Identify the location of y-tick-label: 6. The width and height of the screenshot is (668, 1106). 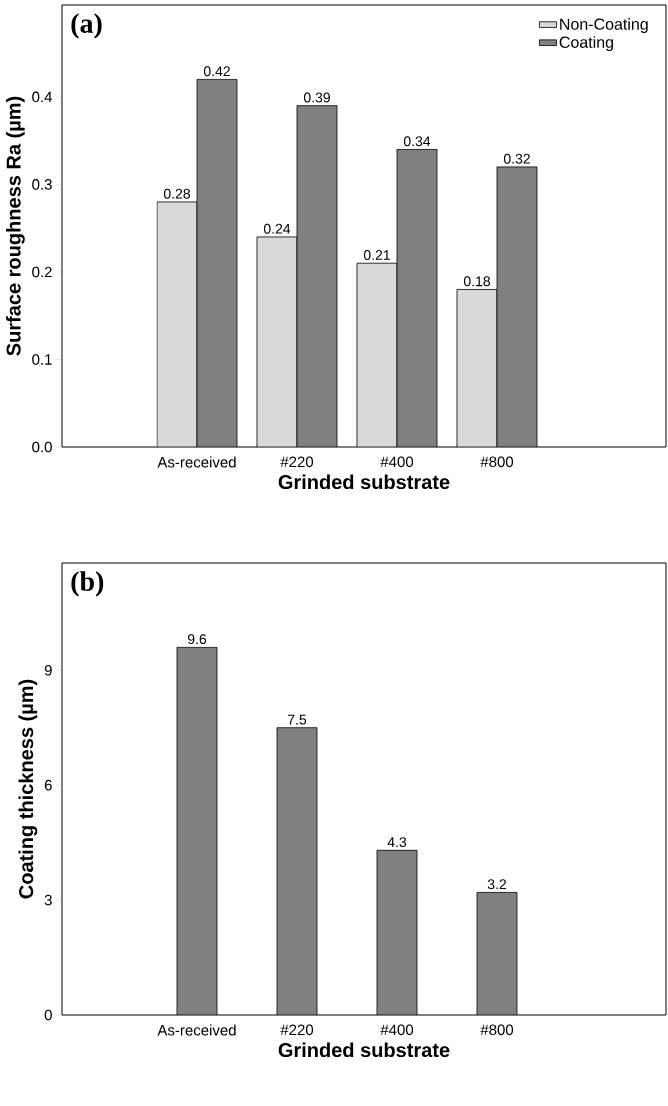
(48, 785).